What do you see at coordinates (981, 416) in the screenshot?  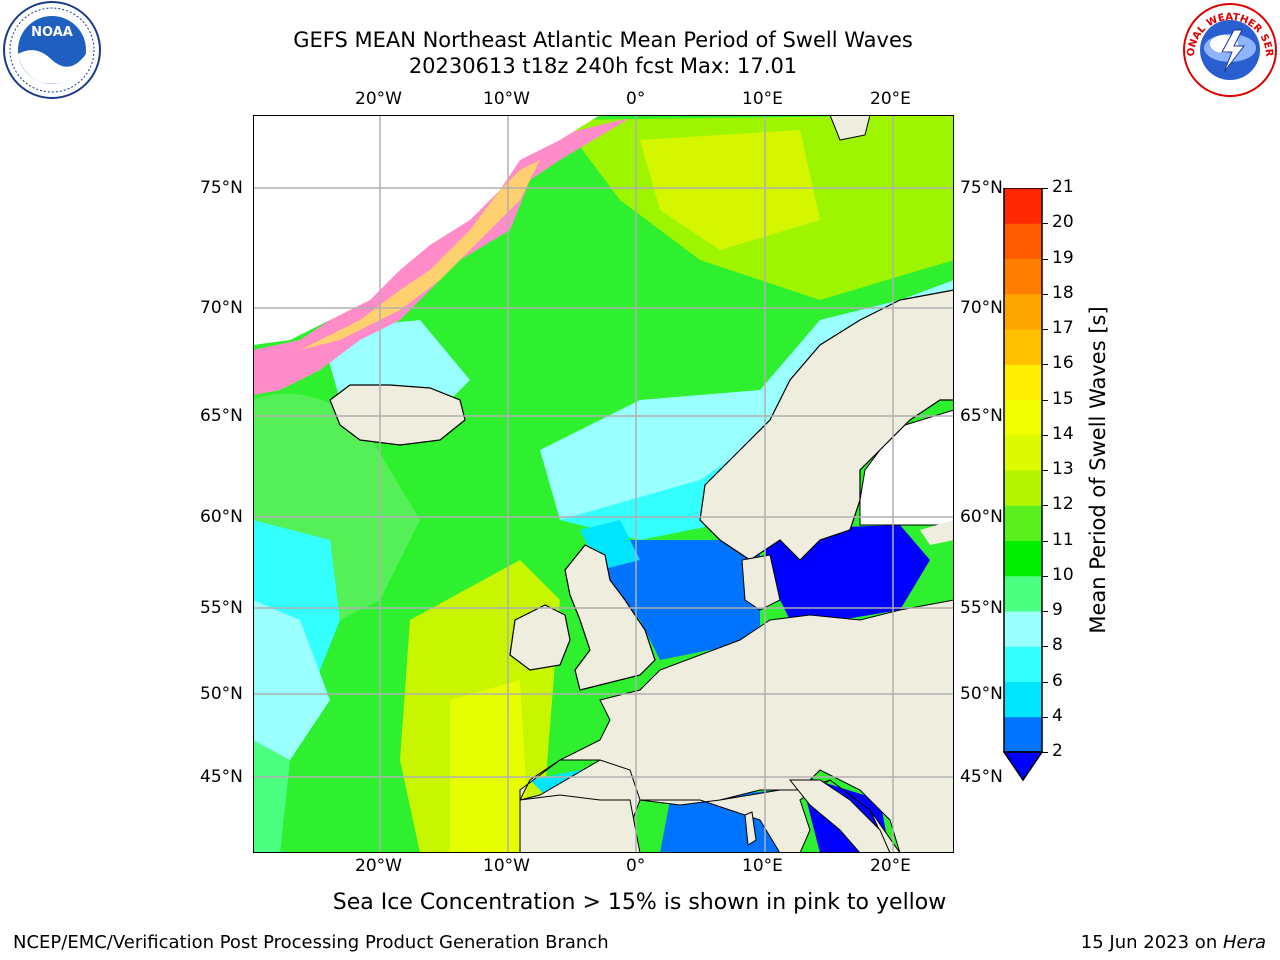 I see `lat-label-right: 65°N` at bounding box center [981, 416].